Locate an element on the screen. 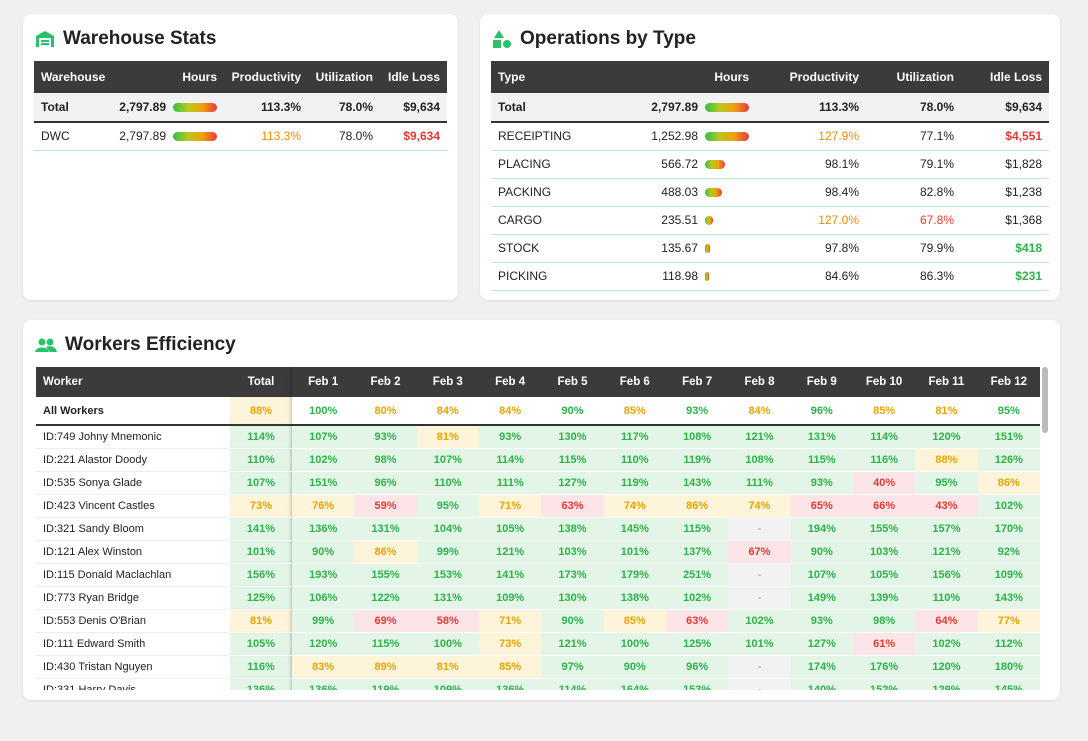  efficiency-cell: 92% is located at coordinates (1008, 552).